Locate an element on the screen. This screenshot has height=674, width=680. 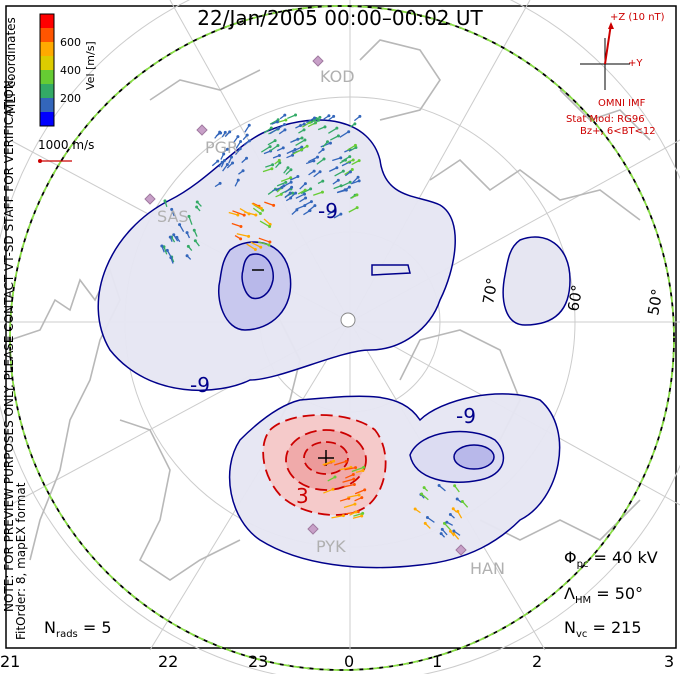
lambda-subscript: HM is located at coordinates (583, 601).